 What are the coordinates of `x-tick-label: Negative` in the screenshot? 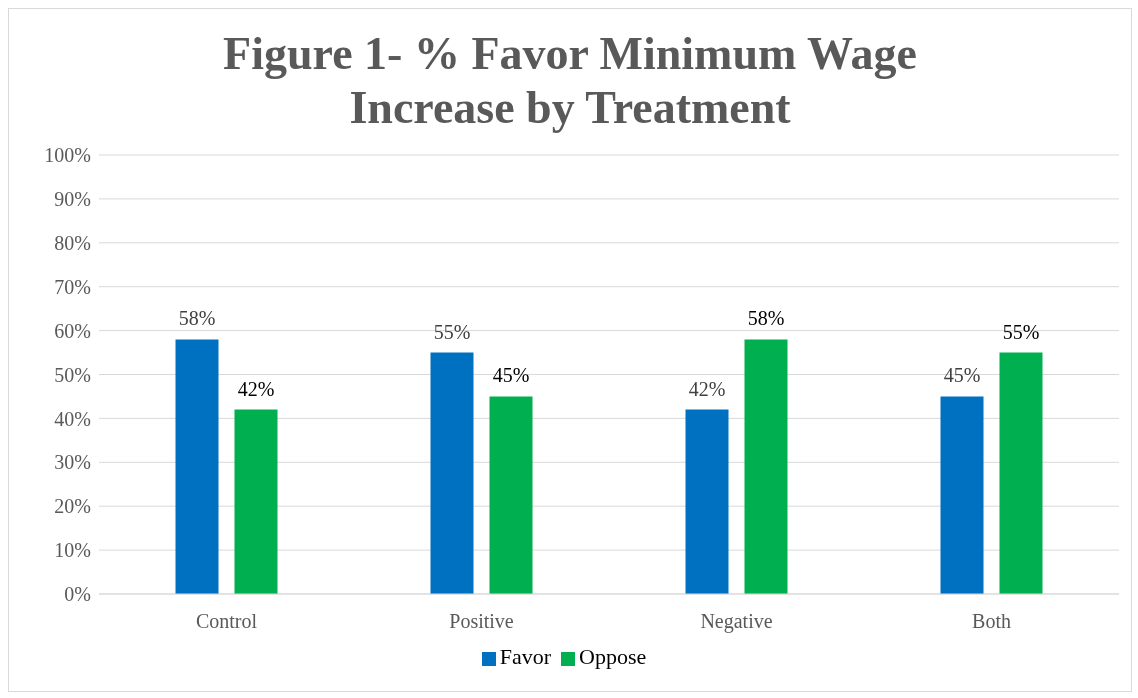 It's located at (736, 622).